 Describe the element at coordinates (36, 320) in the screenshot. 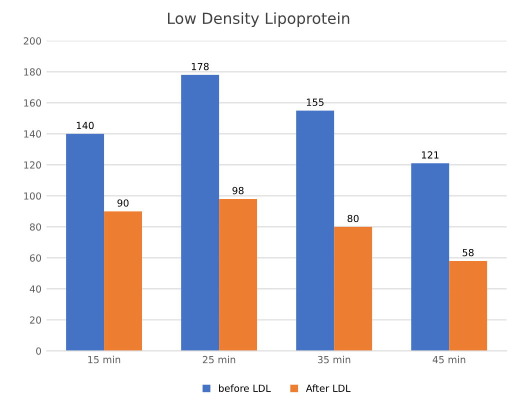

I see `y-tick-label: 20` at that location.